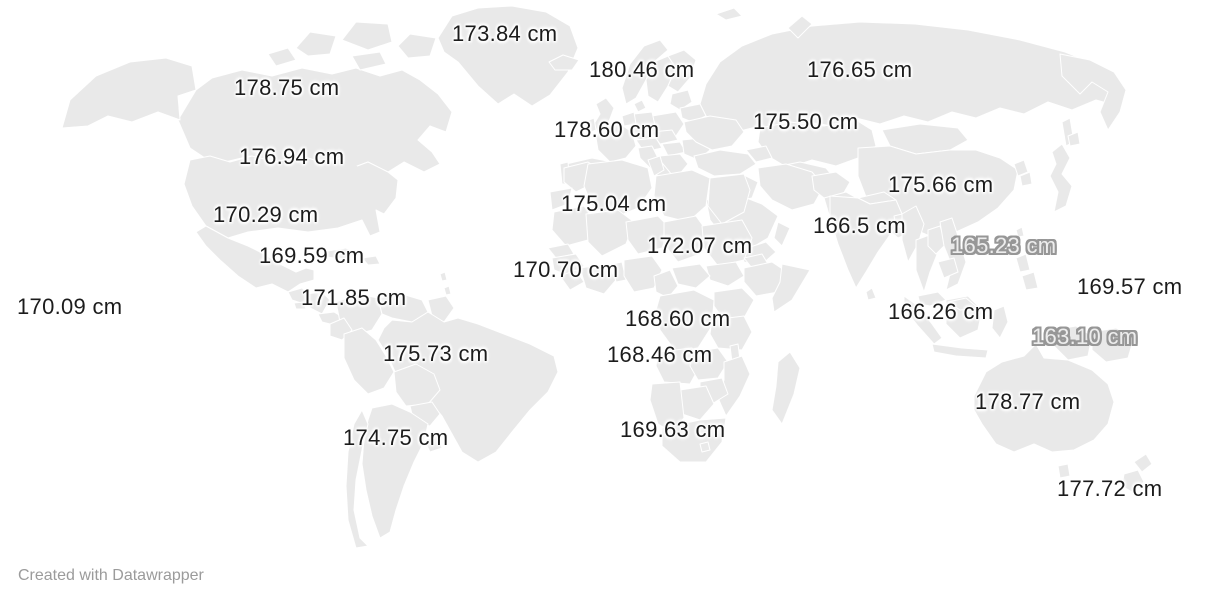 The height and width of the screenshot is (608, 1216). What do you see at coordinates (561, 199) in the screenshot?
I see `region-western-sahara` at bounding box center [561, 199].